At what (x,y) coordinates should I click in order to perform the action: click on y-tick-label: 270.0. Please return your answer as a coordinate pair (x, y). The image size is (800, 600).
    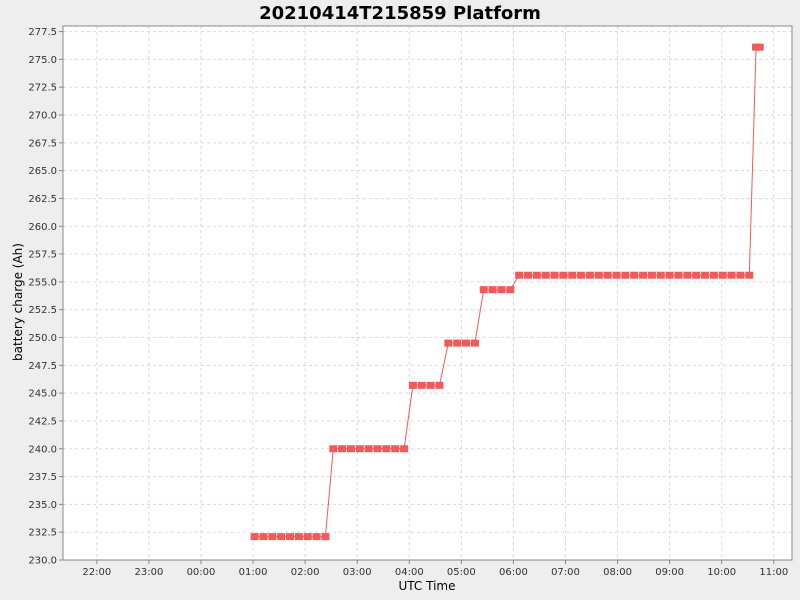
    Looking at the image, I should click on (42, 116).